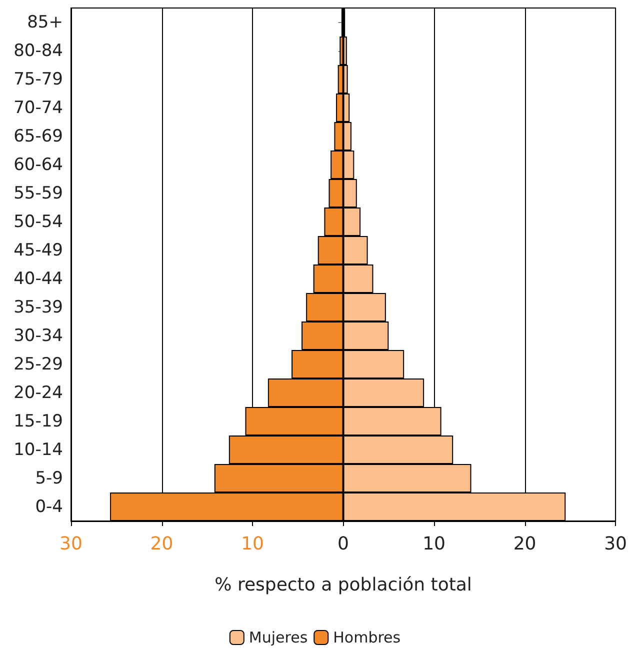 The width and height of the screenshot is (630, 650). What do you see at coordinates (38, 193) in the screenshot?
I see `y-tick-label: 55-59` at bounding box center [38, 193].